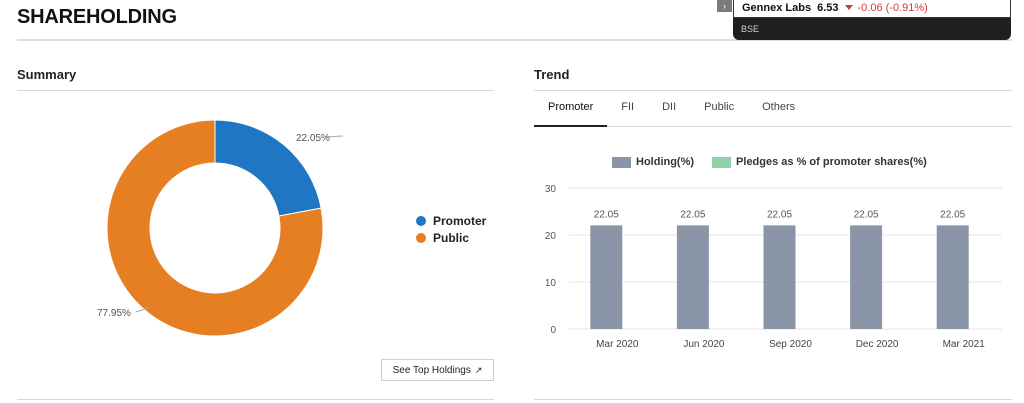 This screenshot has height=403, width=1024. I want to click on y-tick-label: 20, so click(551, 236).